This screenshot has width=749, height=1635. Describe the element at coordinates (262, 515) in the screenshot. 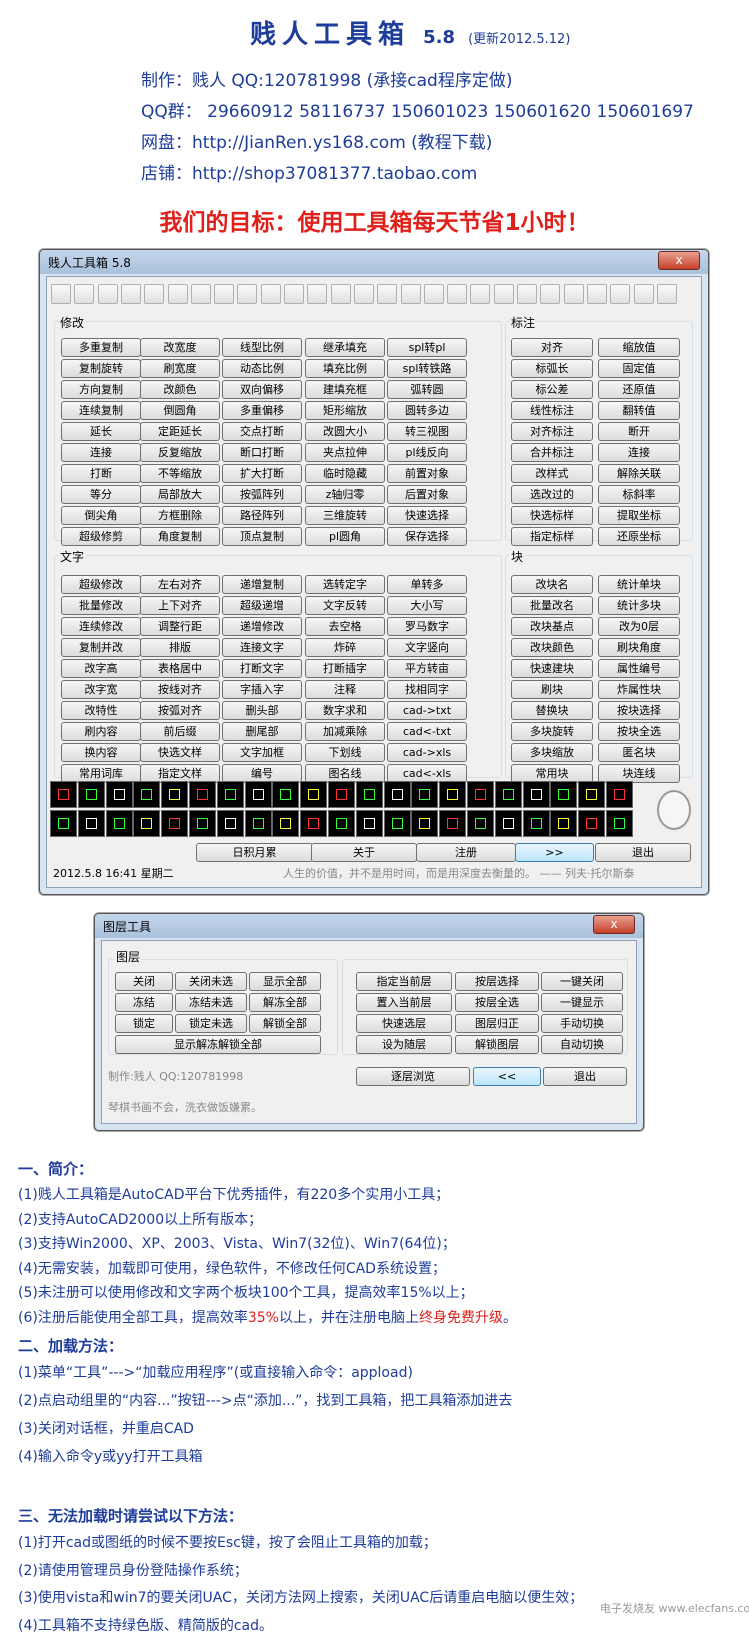

I see `tool-button: 路径阵列` at that location.